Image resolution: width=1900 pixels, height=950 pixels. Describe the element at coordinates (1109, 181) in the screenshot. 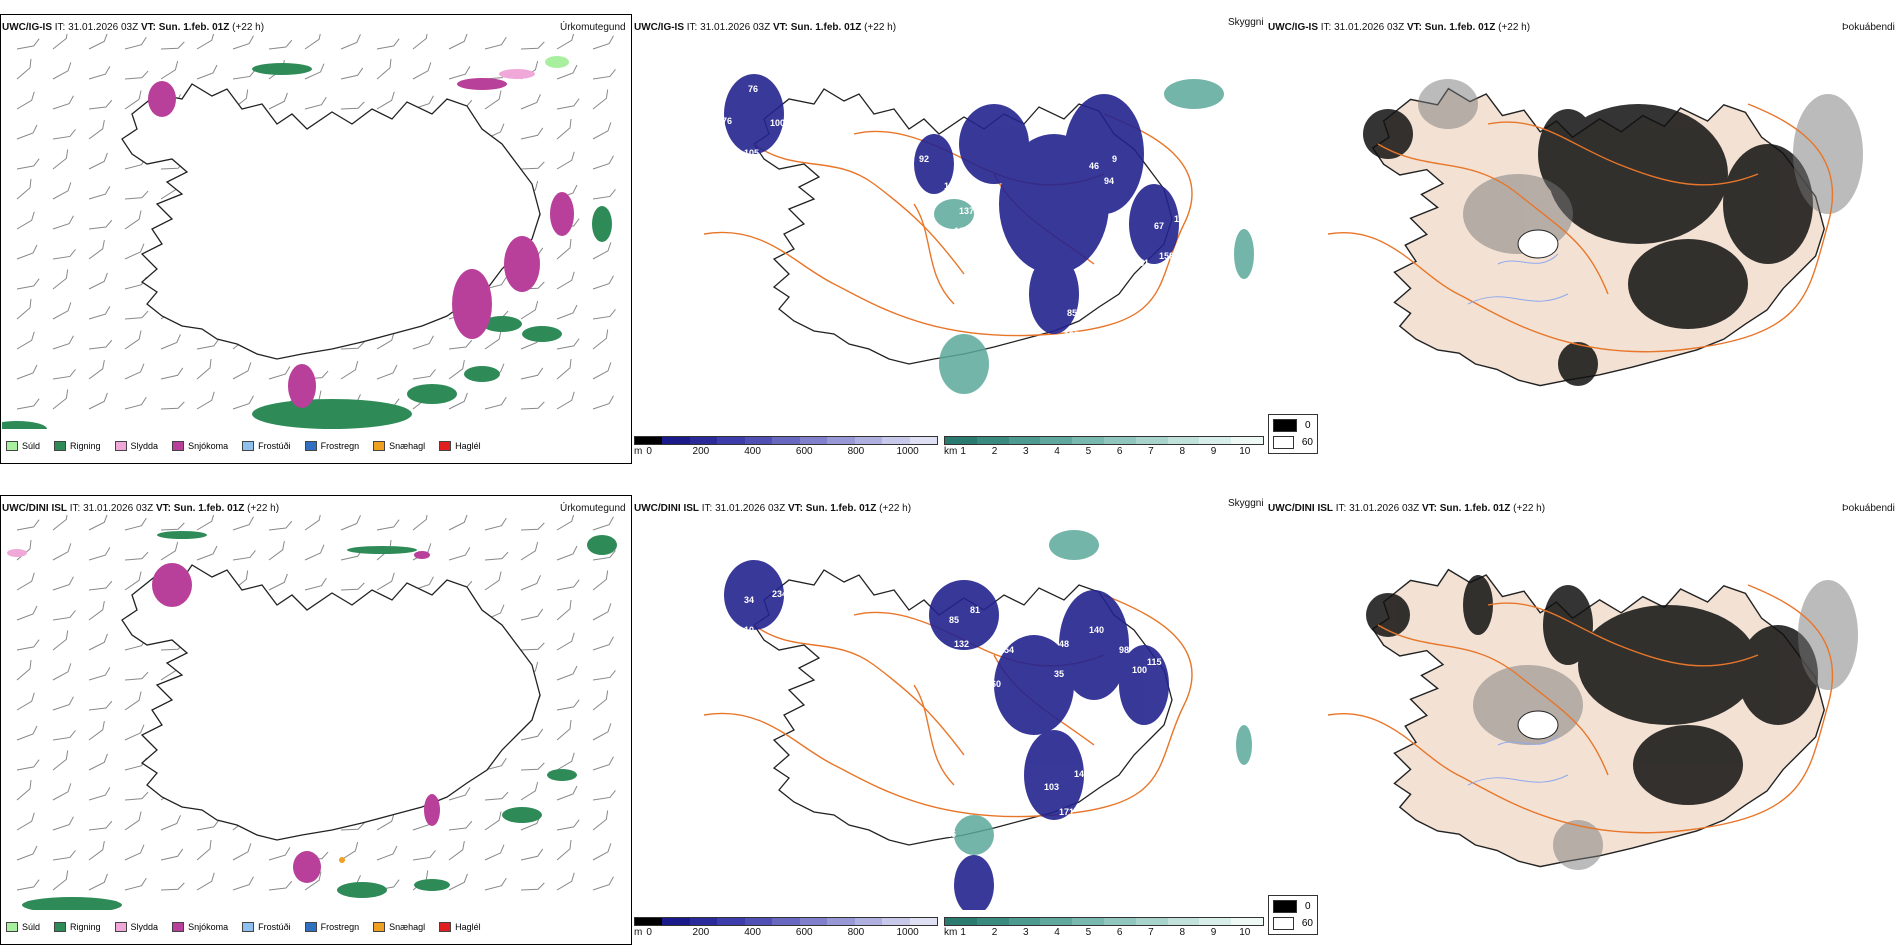

I see `cloud-base-value: 94` at that location.